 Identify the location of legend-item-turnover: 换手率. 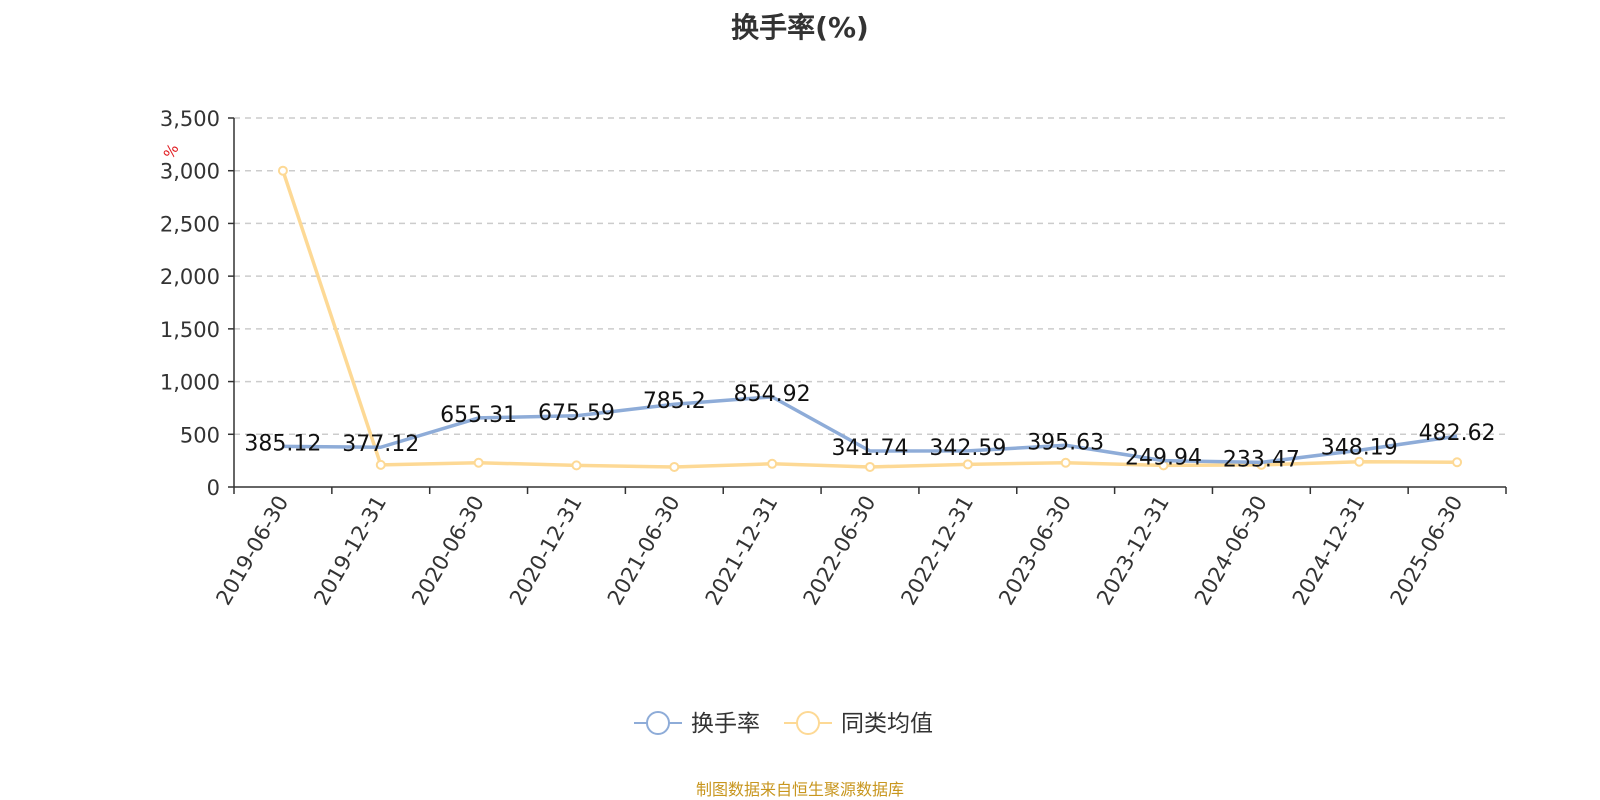
(697, 724).